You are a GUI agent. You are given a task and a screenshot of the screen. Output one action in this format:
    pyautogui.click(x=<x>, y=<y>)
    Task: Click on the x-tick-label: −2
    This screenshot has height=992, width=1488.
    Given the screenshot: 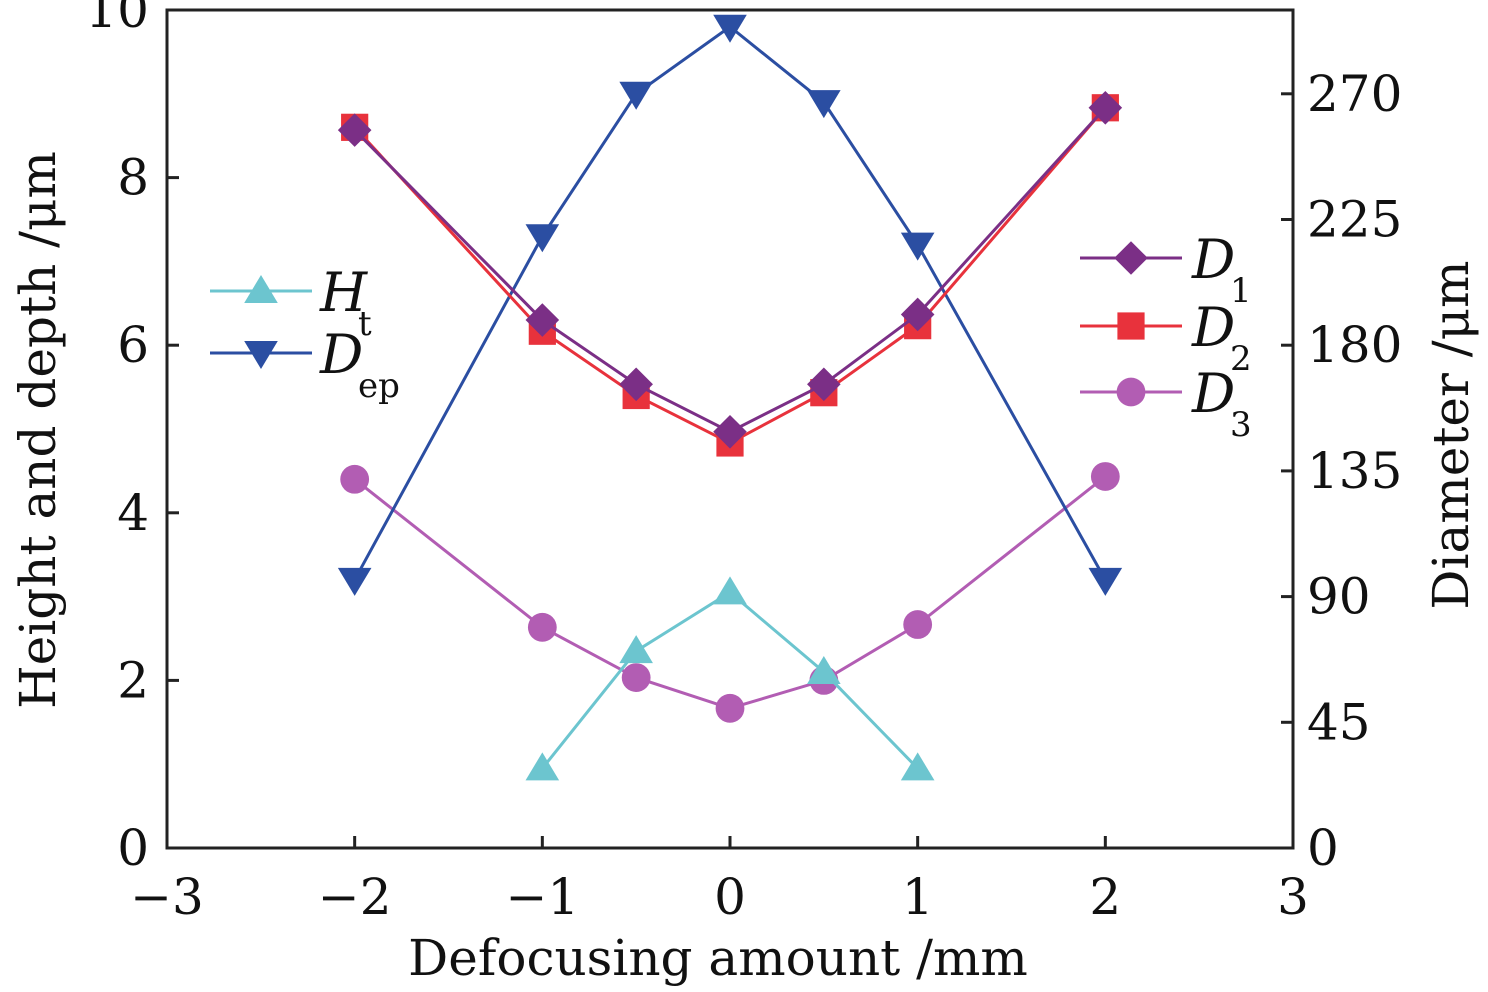 What is the action you would take?
    pyautogui.click(x=355, y=897)
    